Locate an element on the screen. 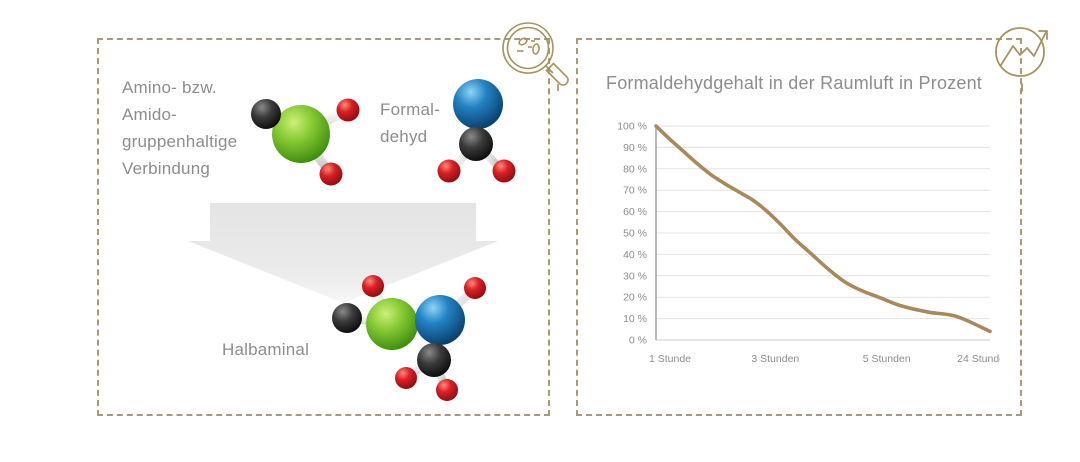 Image resolution: width=1080 pixels, height=462 pixels. y-tick-label: 80 % is located at coordinates (635, 169).